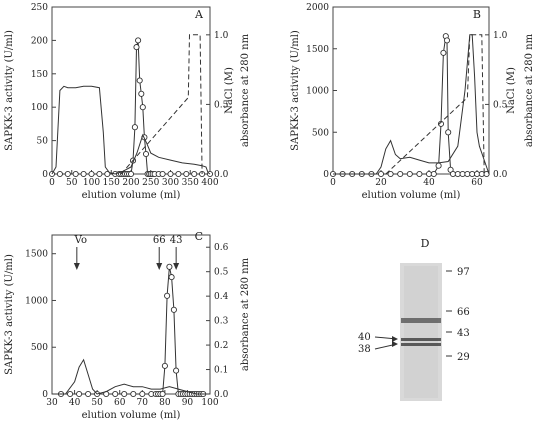  What do you see at coordinates (381, 183) in the screenshot?
I see `x-tick-label: 20` at bounding box center [381, 183].